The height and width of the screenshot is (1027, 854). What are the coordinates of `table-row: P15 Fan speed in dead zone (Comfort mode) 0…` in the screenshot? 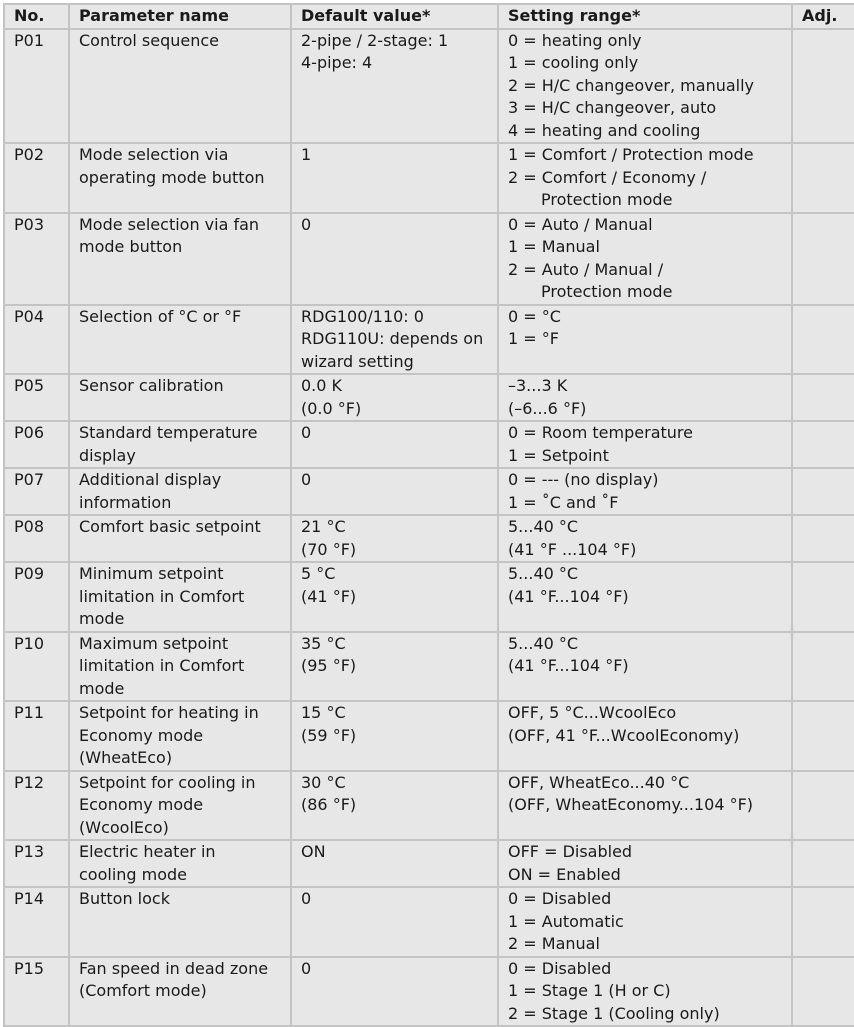 It's located at (428, 991).